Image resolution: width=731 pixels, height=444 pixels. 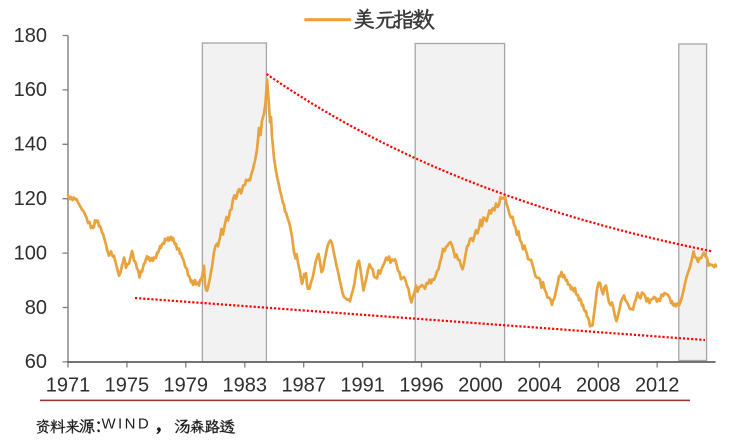 I want to click on svg-text: 1983, so click(x=245, y=386).